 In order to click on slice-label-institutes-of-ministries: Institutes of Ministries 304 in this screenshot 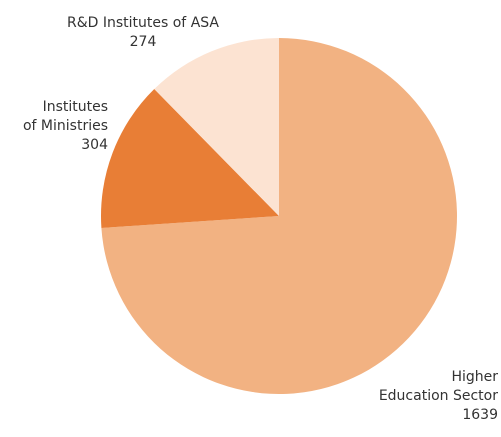, I will do `click(56, 126)`.